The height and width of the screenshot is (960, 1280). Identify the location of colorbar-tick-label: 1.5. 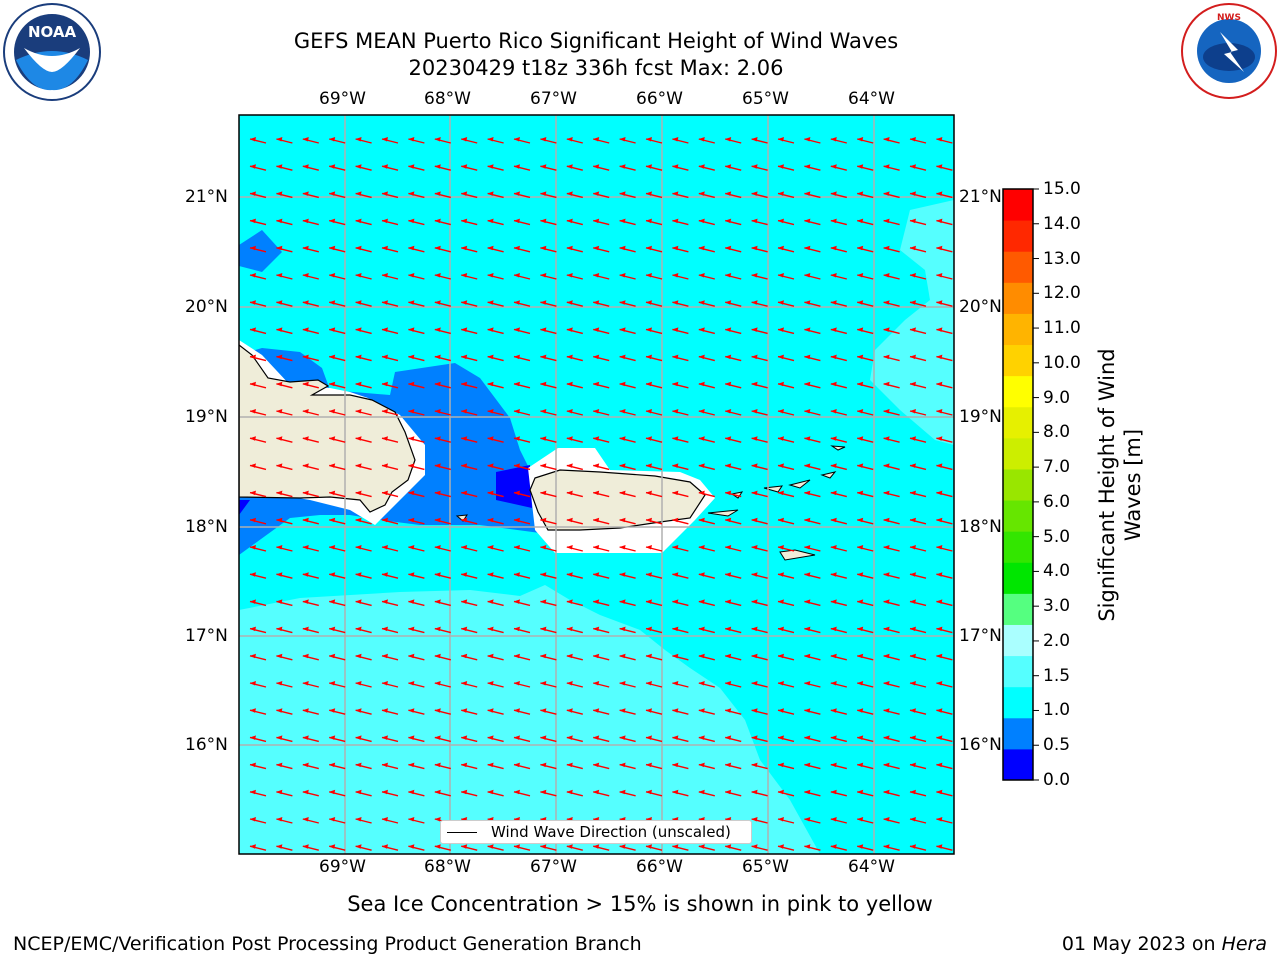
(1057, 675).